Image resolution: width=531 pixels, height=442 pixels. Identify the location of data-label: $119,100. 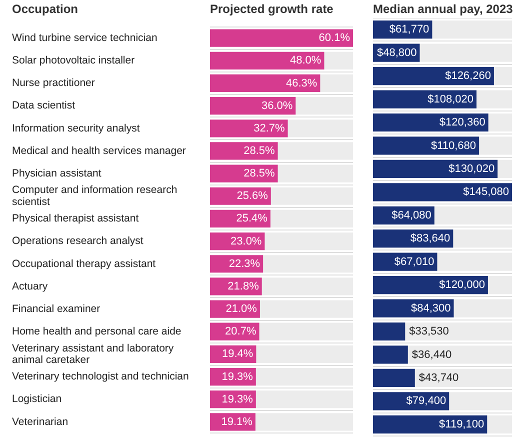
(461, 424).